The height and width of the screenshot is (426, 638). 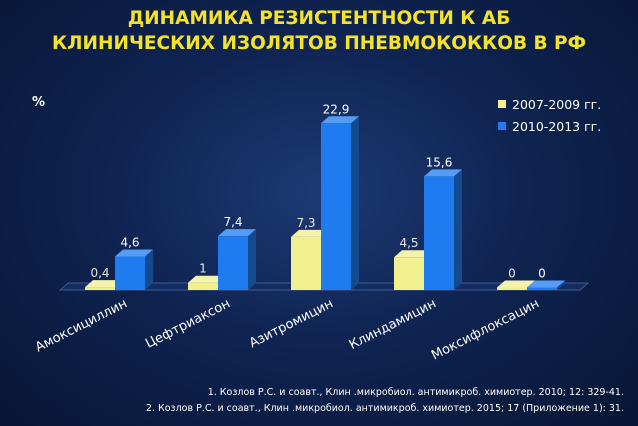 What do you see at coordinates (512, 274) in the screenshot?
I see `data-label-s1-5: 0` at bounding box center [512, 274].